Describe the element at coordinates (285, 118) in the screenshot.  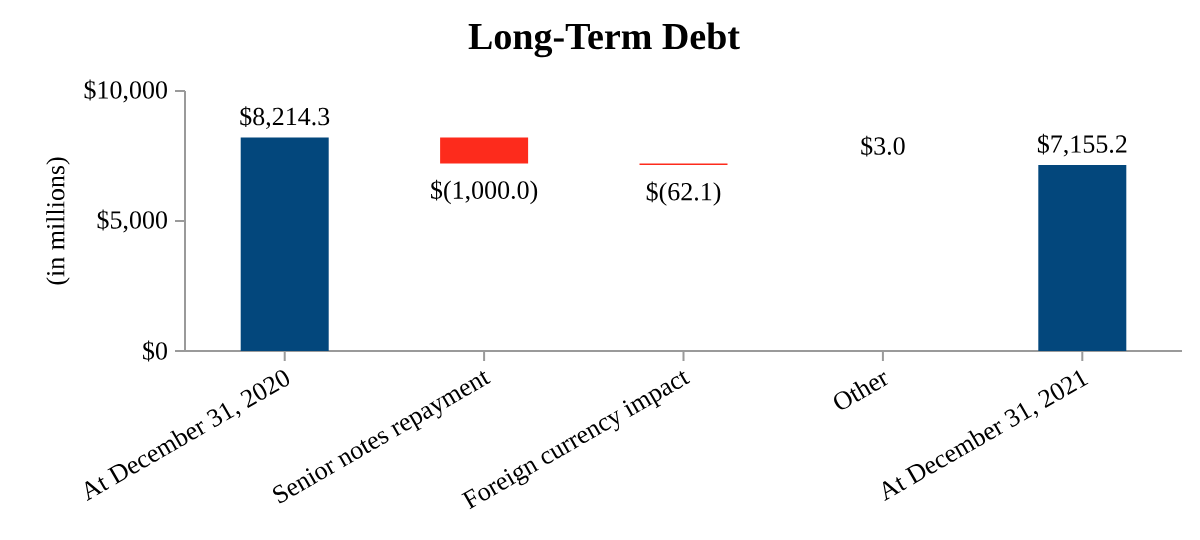
I see `data-label: $8,214.3` at that location.